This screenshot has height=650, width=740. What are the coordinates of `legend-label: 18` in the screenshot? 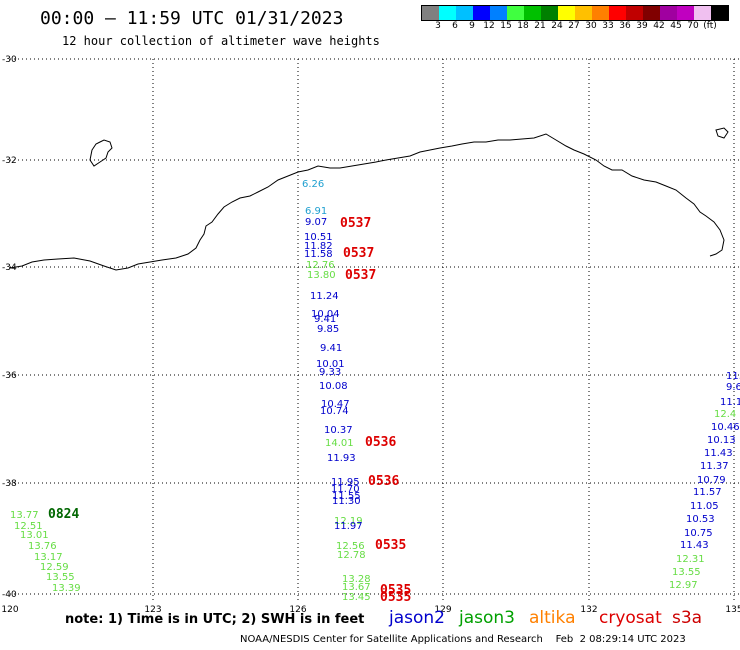 It's located at (523, 26).